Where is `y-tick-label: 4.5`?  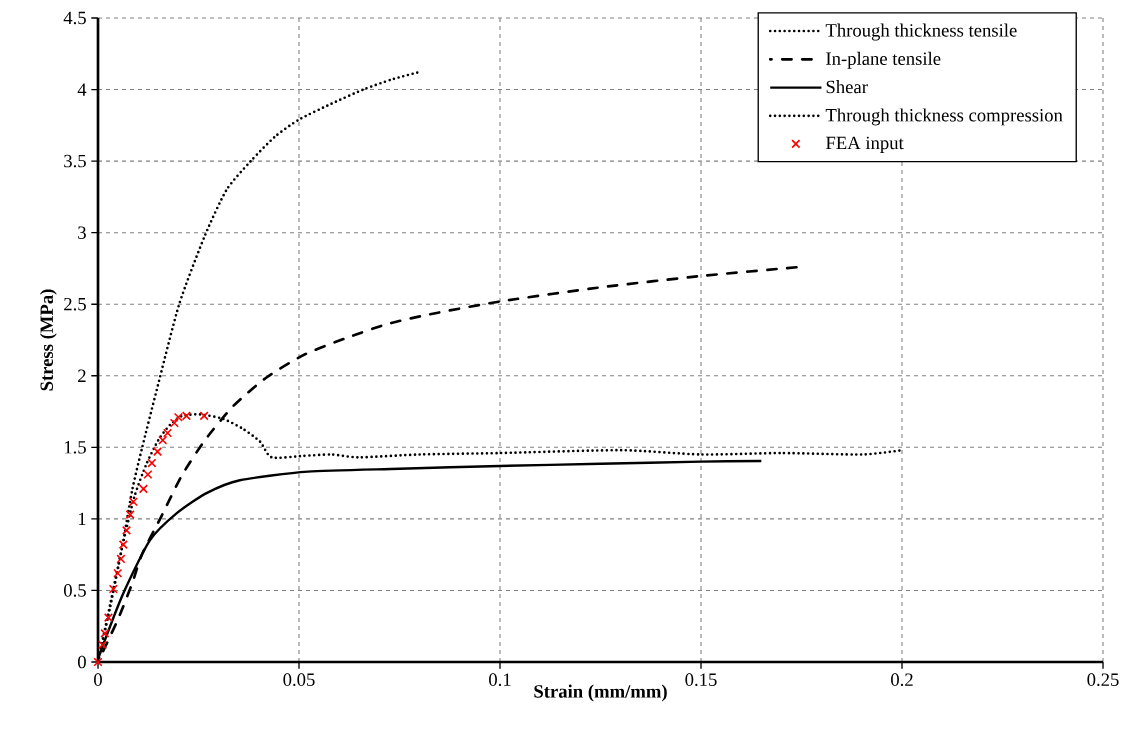
y-tick-label: 4.5 is located at coordinates (74, 18).